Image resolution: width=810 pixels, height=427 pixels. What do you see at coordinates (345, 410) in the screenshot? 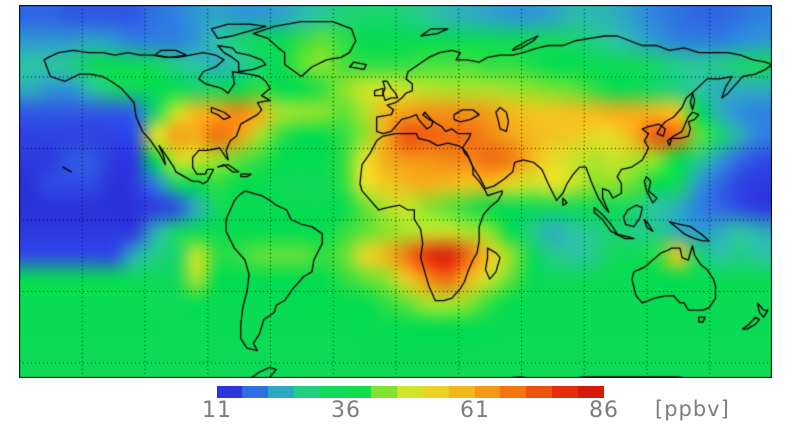
I see `colorbar-tick-label: 36` at bounding box center [345, 410].